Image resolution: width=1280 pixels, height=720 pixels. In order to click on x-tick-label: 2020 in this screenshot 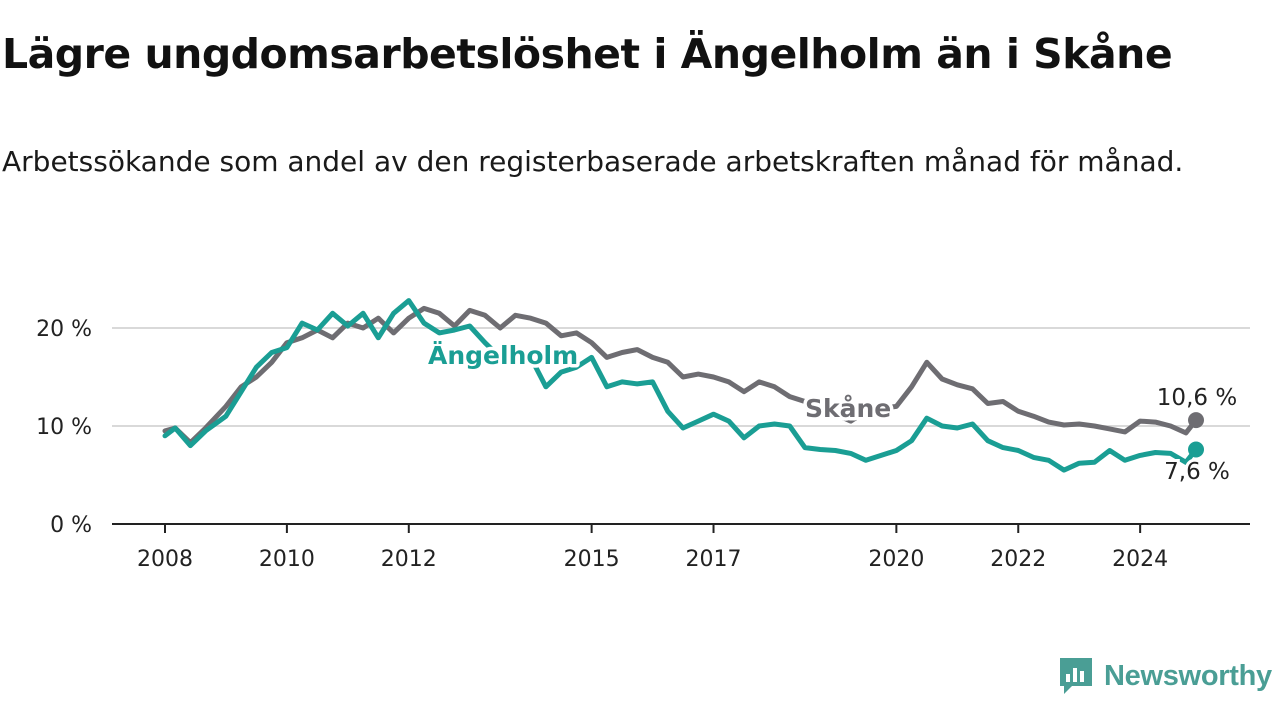, I will do `click(896, 559)`.